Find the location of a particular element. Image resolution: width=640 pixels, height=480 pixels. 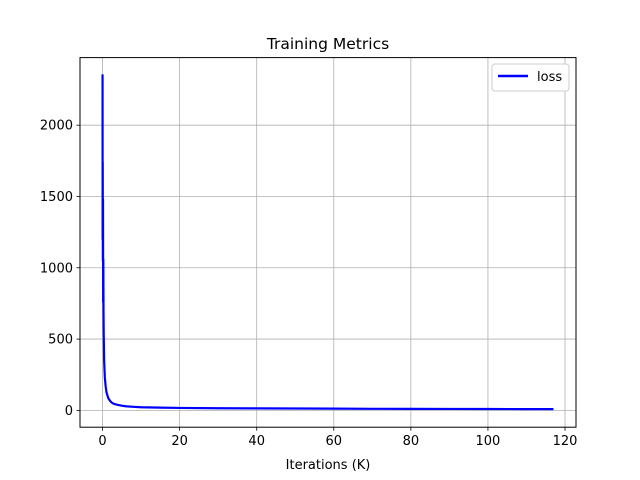

x-tick-label: 60 is located at coordinates (334, 441).